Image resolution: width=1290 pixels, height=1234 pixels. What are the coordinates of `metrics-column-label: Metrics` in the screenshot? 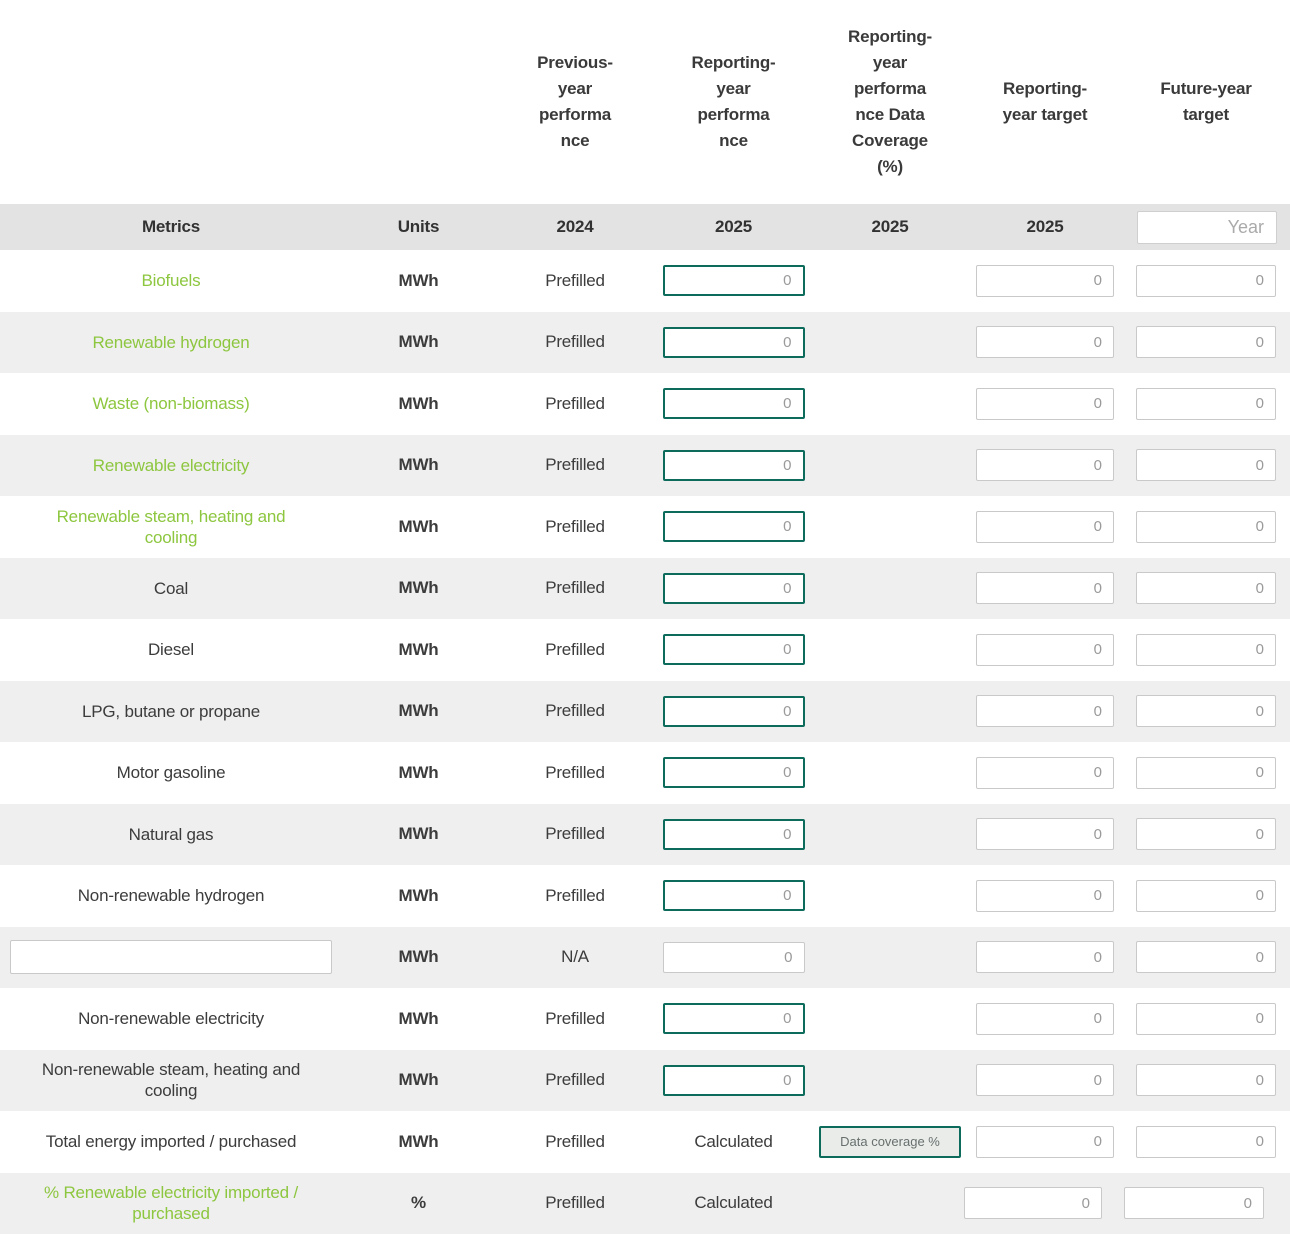 It's located at (171, 226).